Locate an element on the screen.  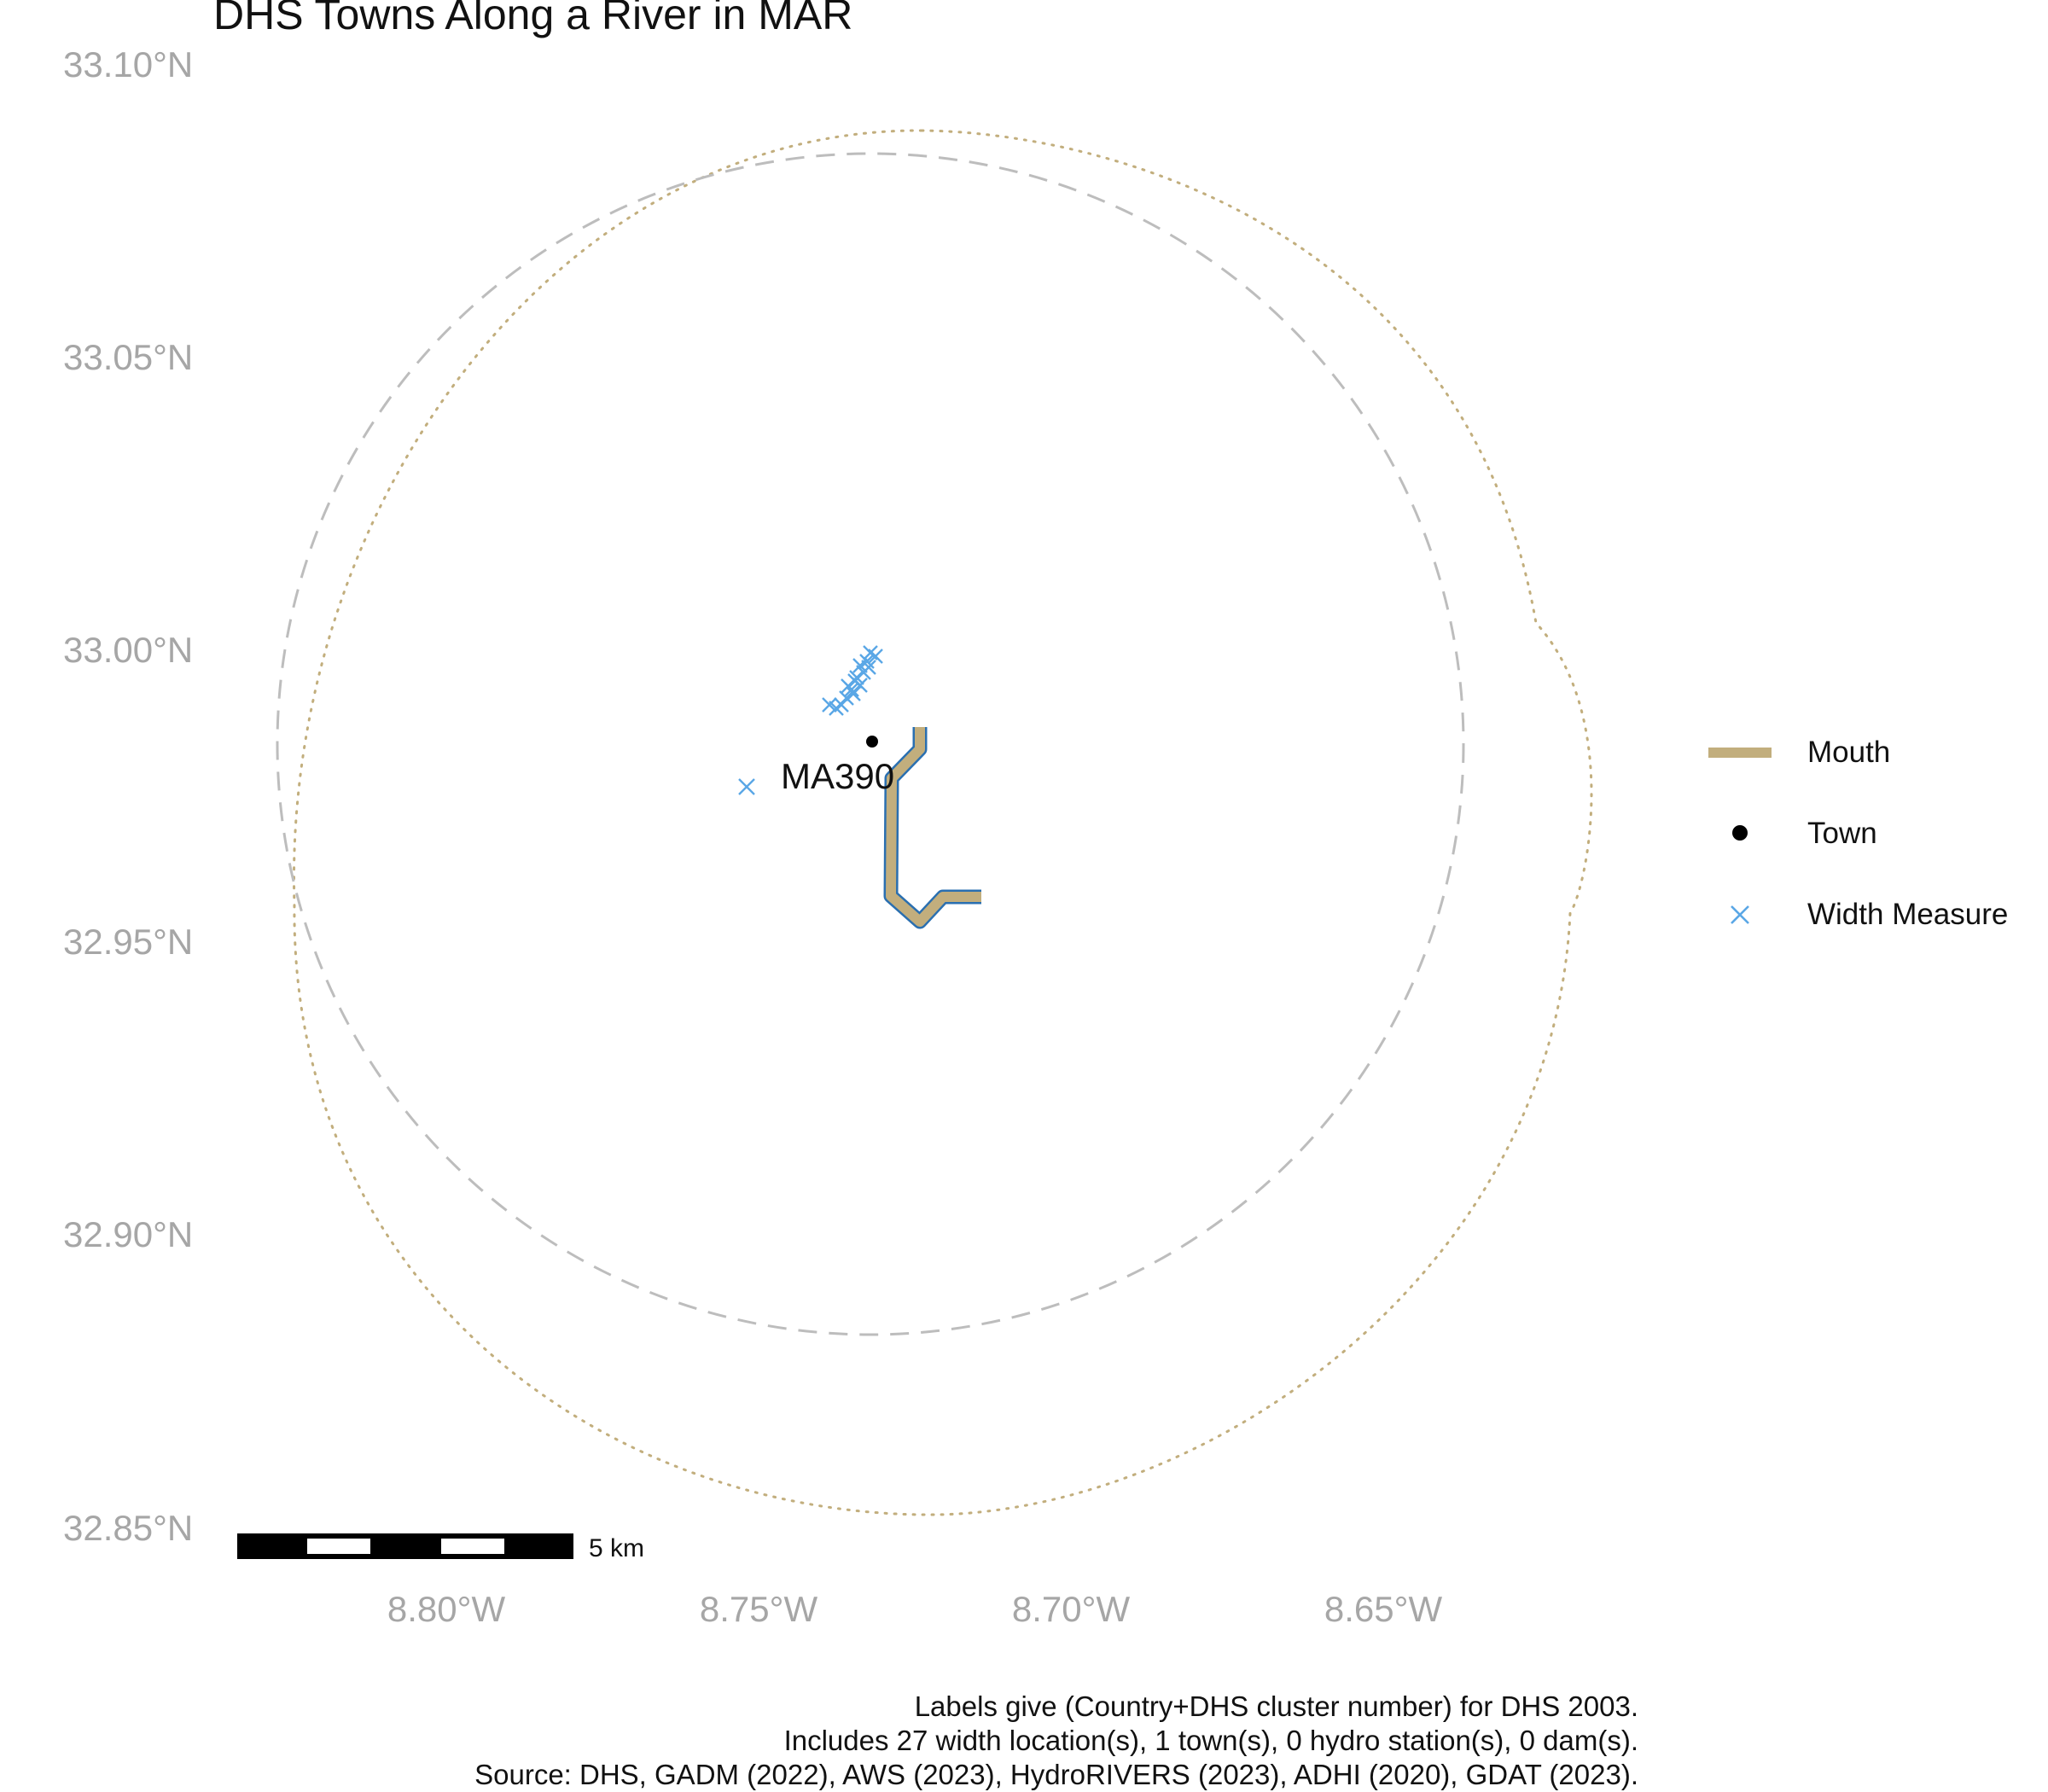
x-tick-label: 8.80°W is located at coordinates (447, 1609).